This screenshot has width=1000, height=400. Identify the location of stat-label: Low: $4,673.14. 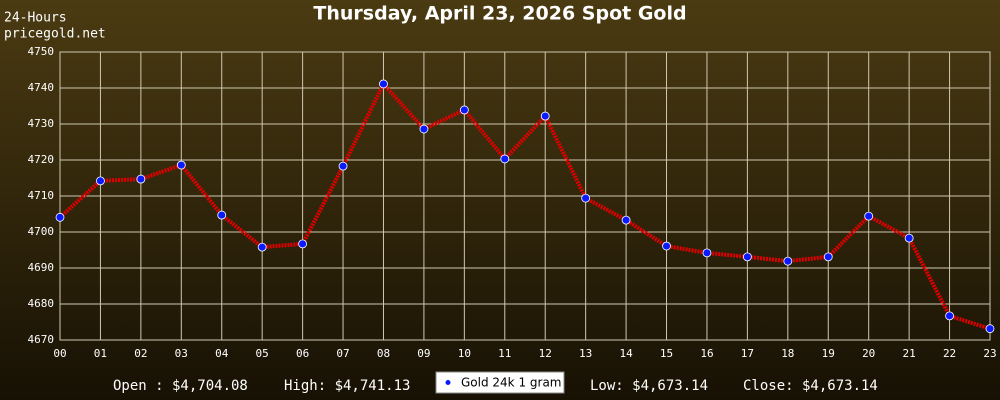
(649, 386).